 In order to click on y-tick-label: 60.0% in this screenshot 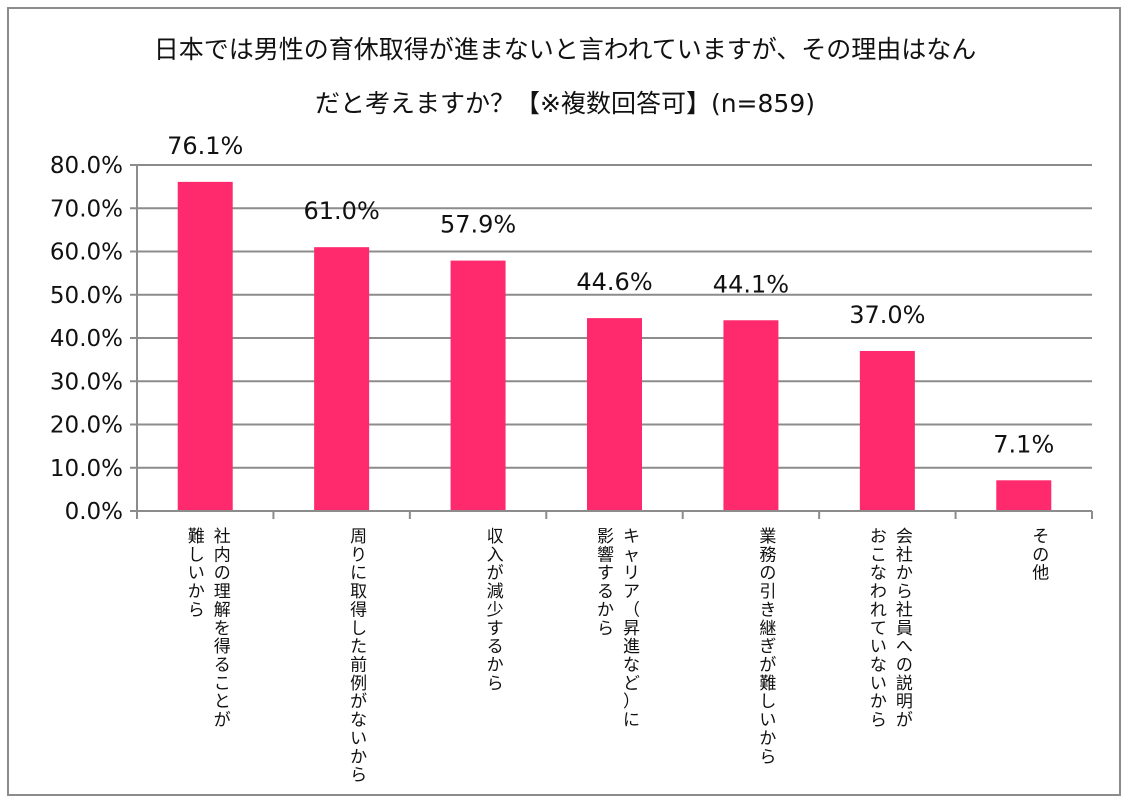, I will do `click(86, 253)`.